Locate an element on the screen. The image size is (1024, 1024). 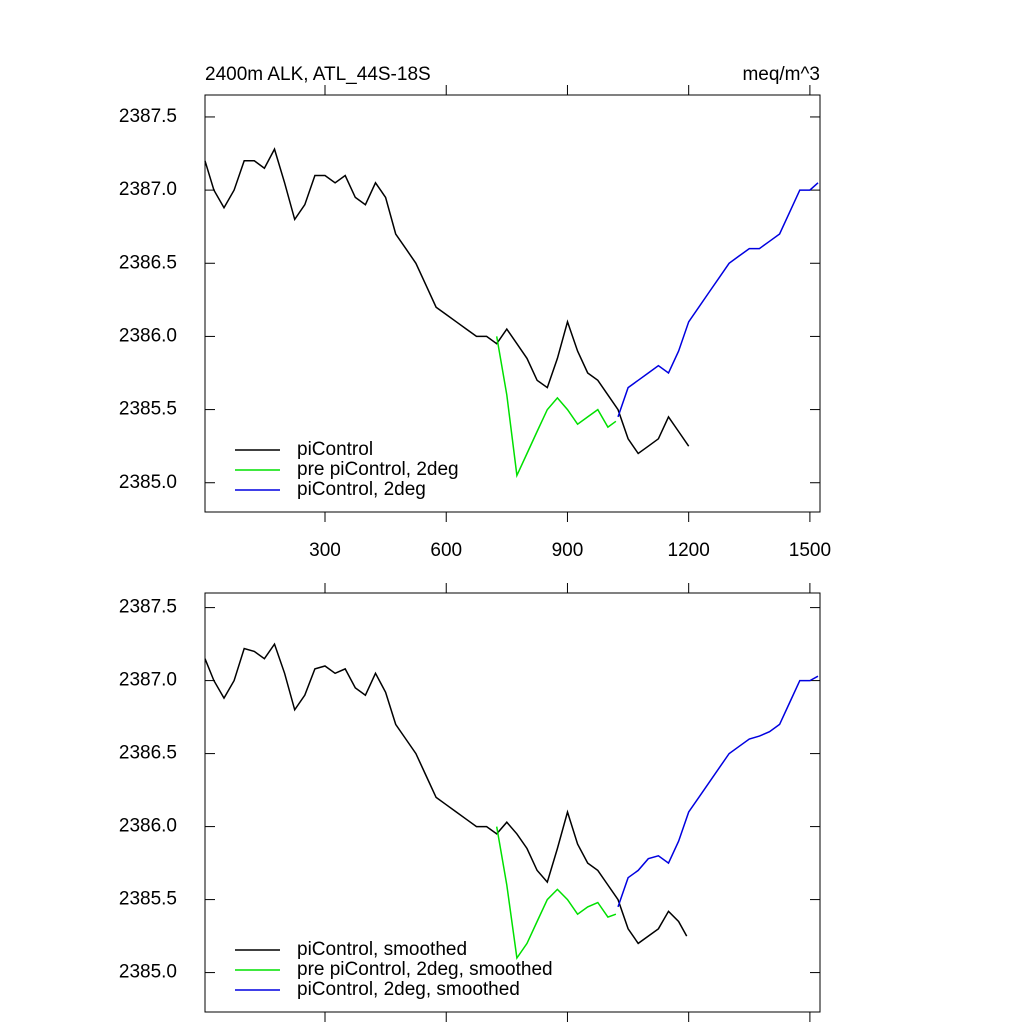
legend-label: pre piControl, 2deg is located at coordinates (378, 469).